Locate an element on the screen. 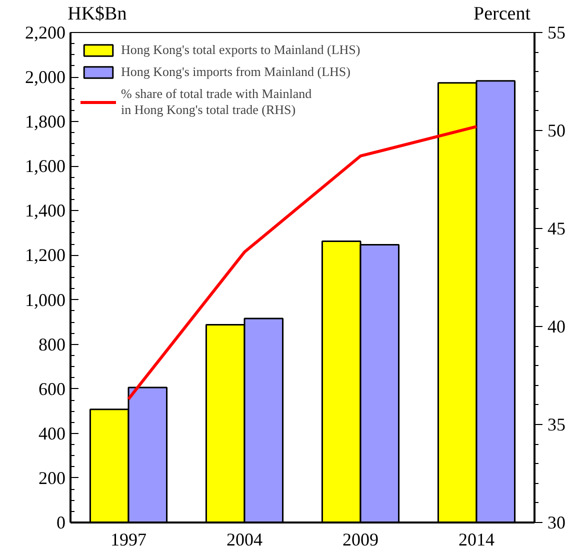 This screenshot has width=584, height=556. legend-label: % share of total trade with Mainland in Hong Kong's total trade (RHS) is located at coordinates (216, 102).